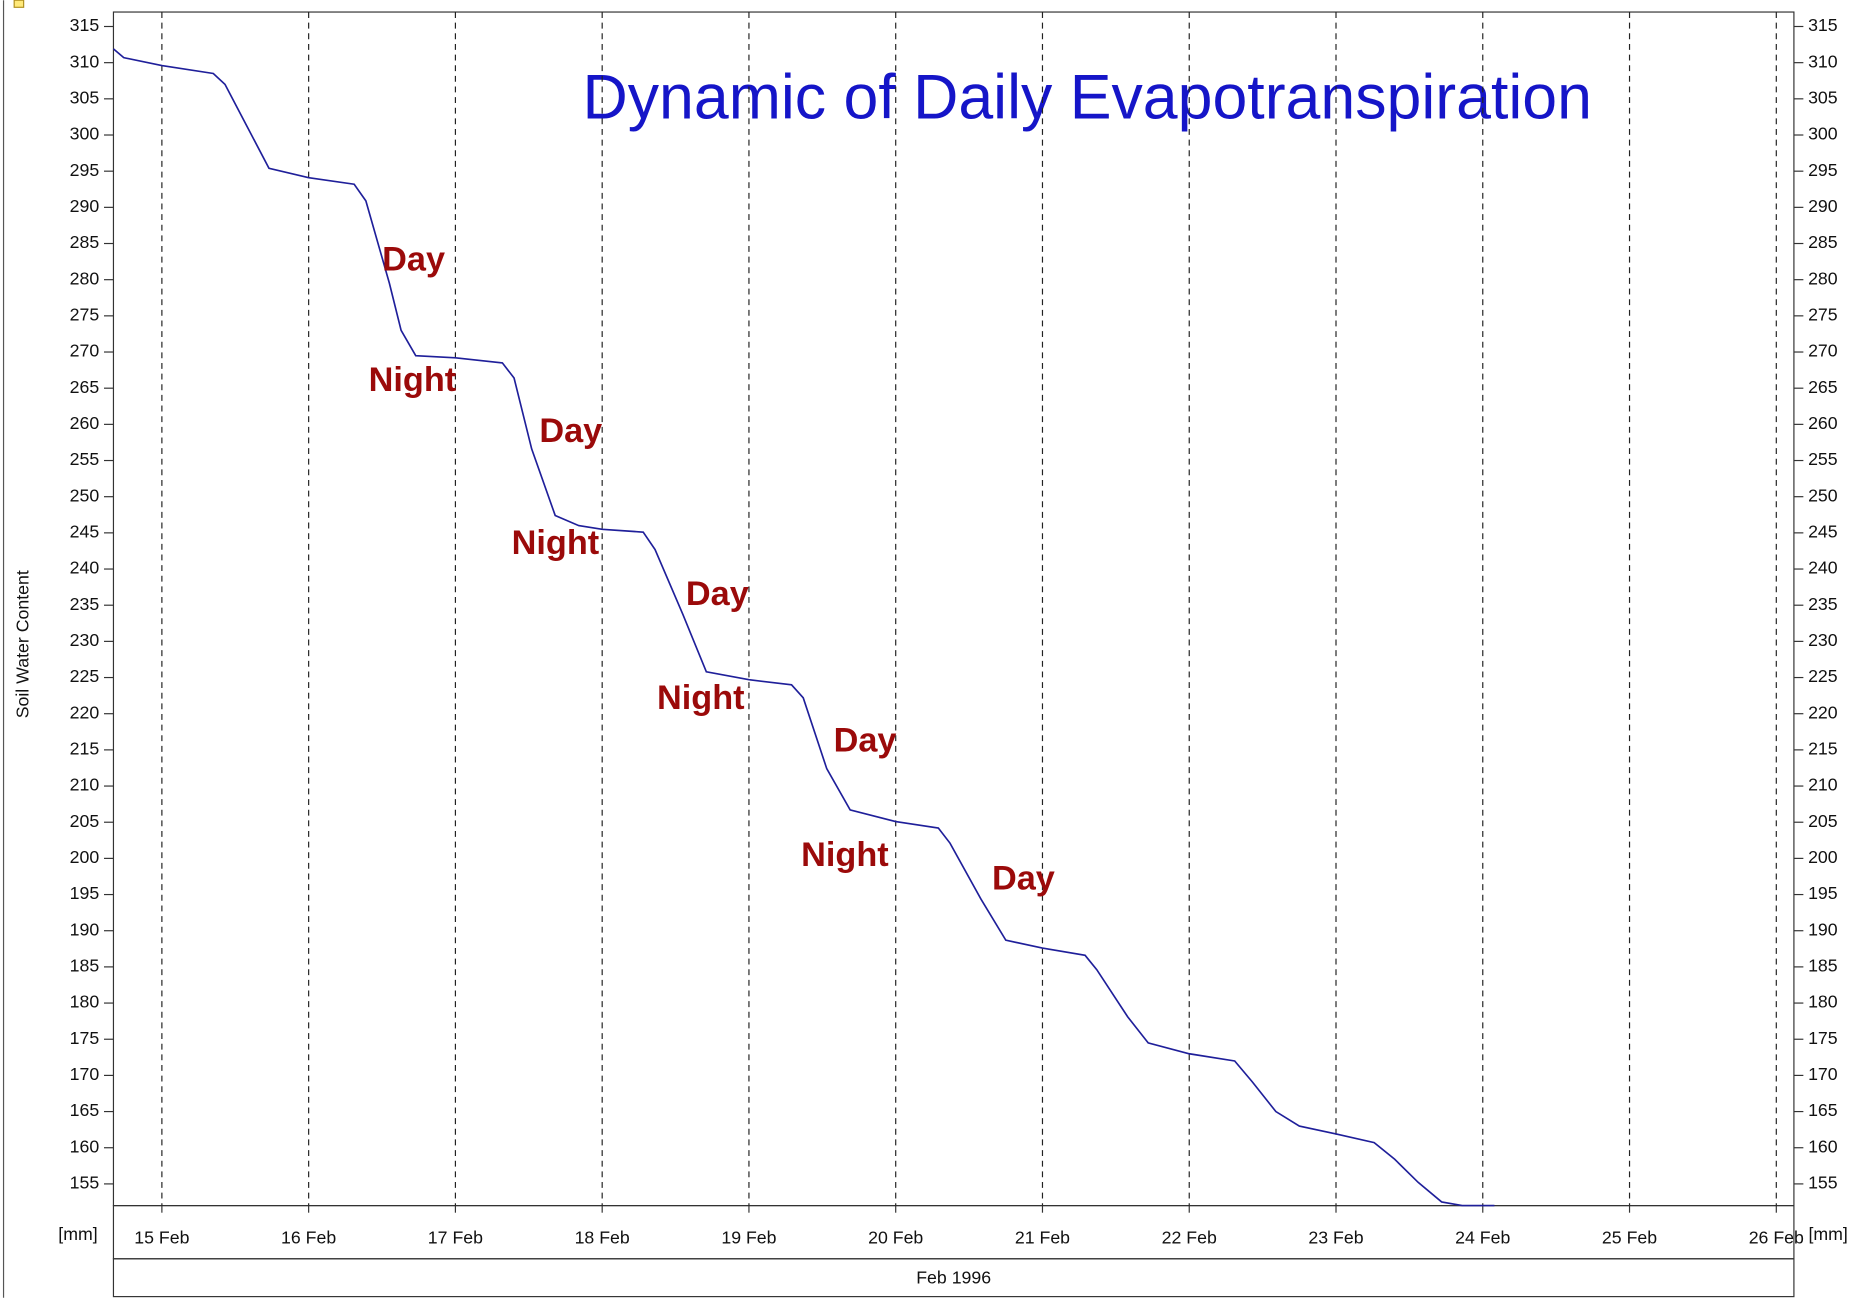 This screenshot has width=1853, height=1298. I want to click on x-tick-label: 23 Feb, so click(1335, 1237).